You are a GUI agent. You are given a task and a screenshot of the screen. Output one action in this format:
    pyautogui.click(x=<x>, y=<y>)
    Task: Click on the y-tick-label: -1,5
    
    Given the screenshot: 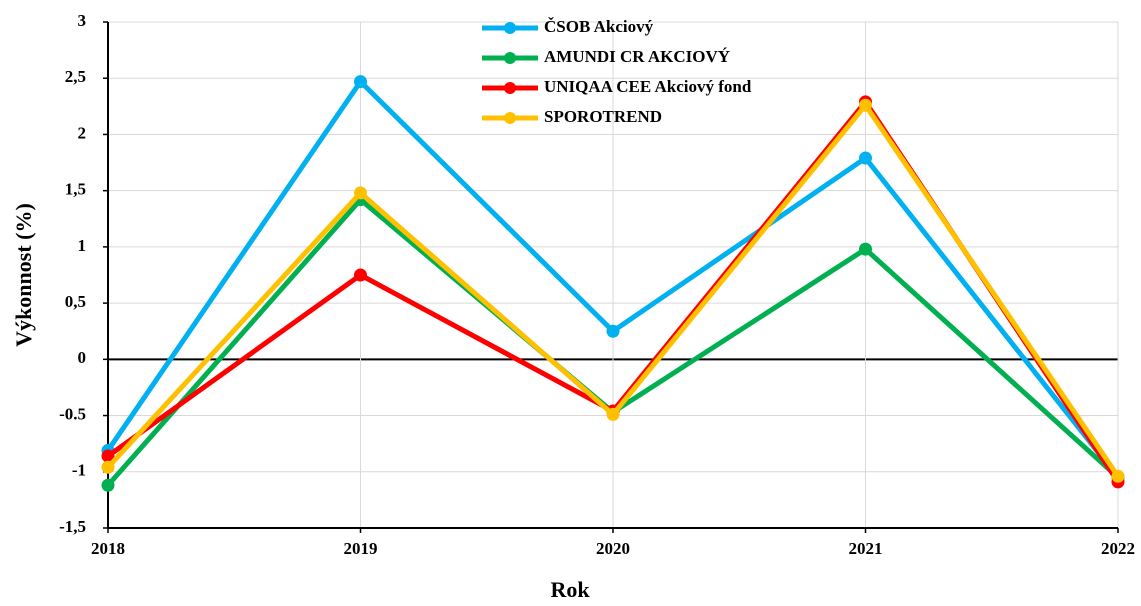 What is the action you would take?
    pyautogui.click(x=72, y=526)
    